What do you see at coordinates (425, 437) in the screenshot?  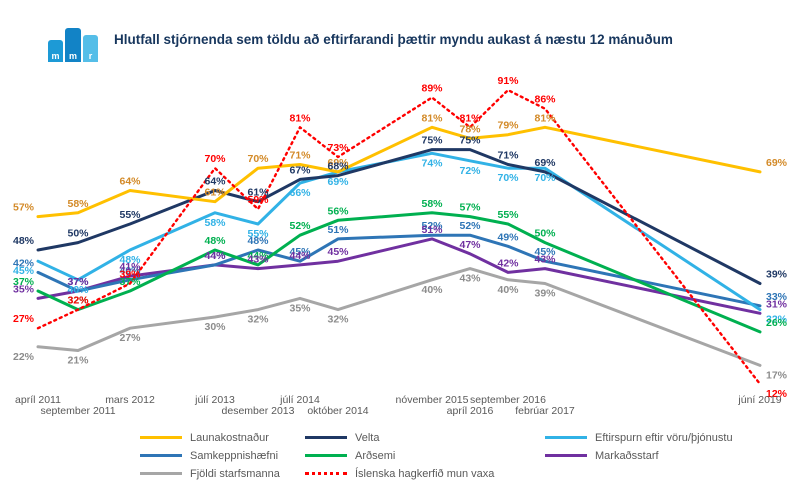 I see `legend-item-velta: Velta` at bounding box center [425, 437].